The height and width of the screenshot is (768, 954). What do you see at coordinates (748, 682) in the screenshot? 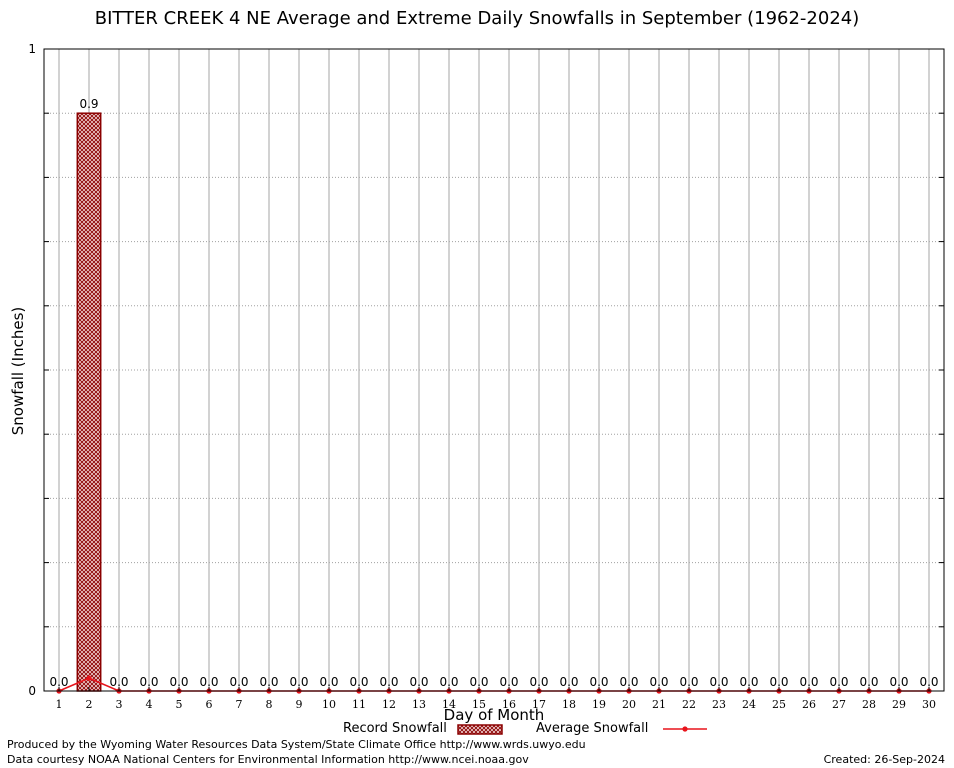
I see `data-label-day-24: 0.0` at bounding box center [748, 682].